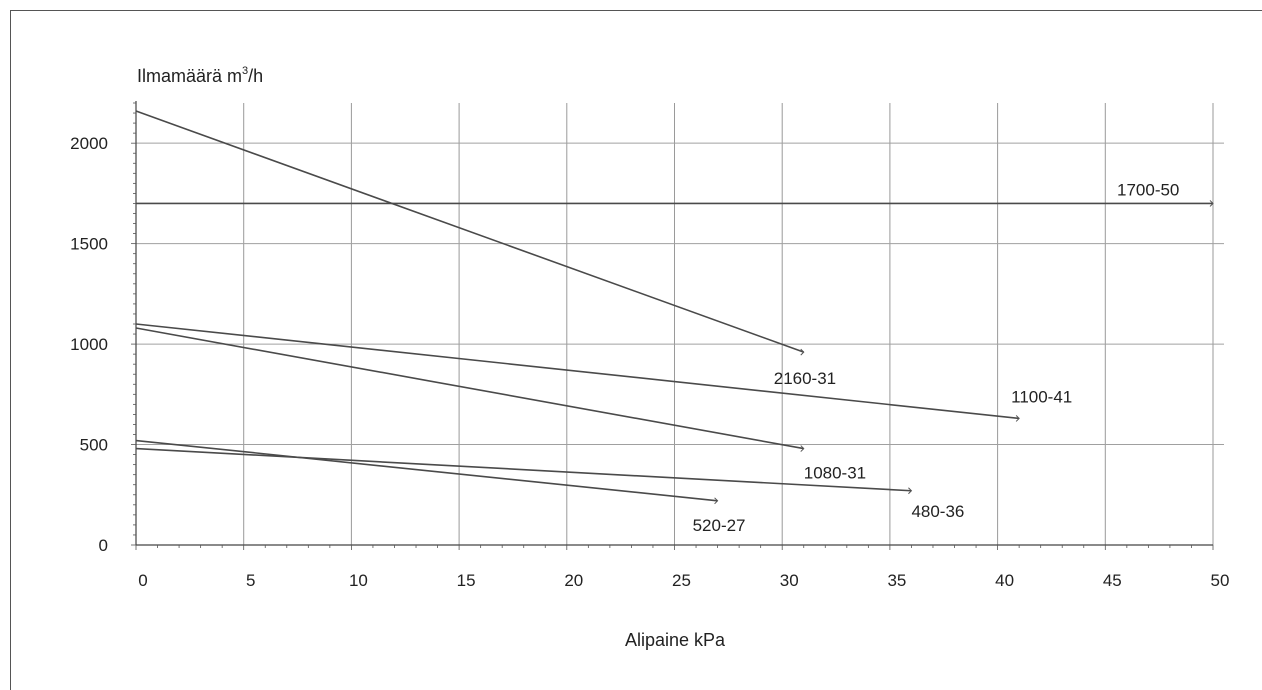 The width and height of the screenshot is (1262, 690). I want to click on x-tick-label-45: 45, so click(1112, 580).